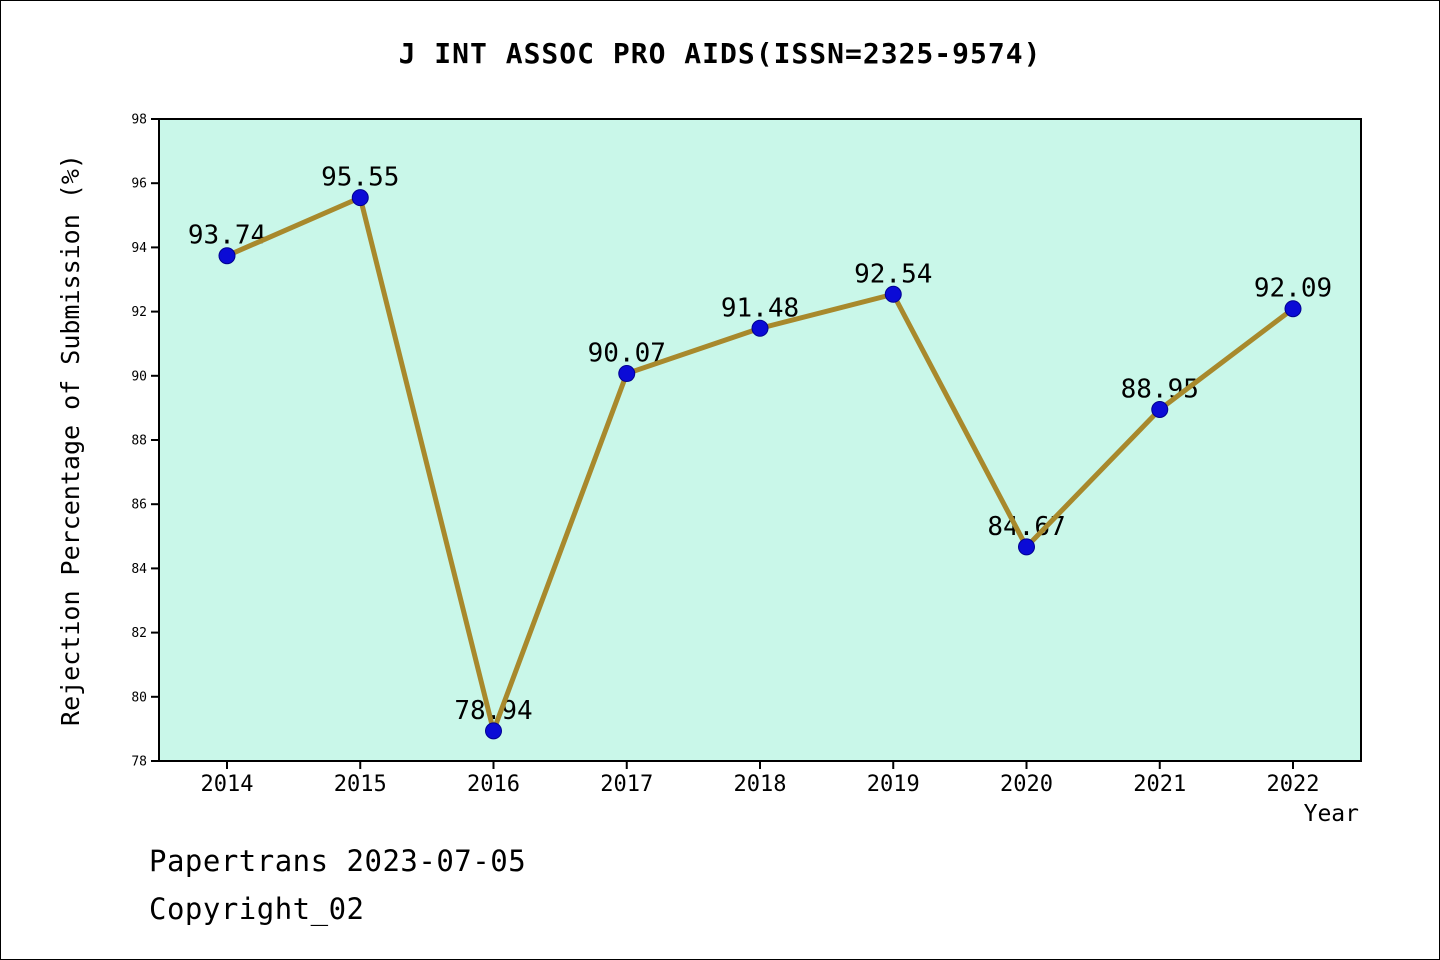 The width and height of the screenshot is (1440, 960). What do you see at coordinates (360, 178) in the screenshot?
I see `value-label: 95.55` at bounding box center [360, 178].